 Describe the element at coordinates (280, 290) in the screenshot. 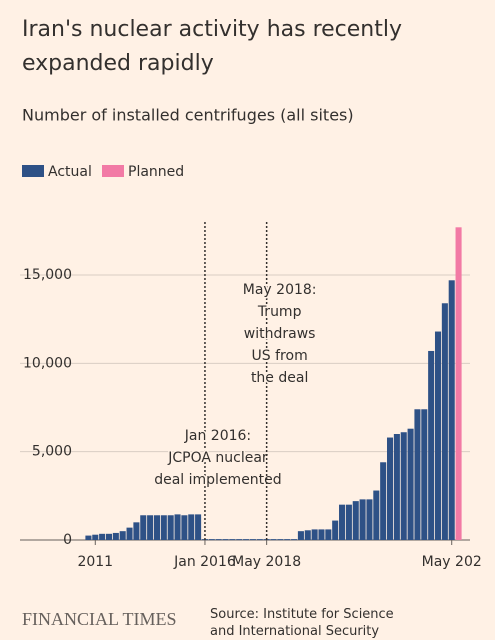

I see `annotation: May 2018:` at that location.